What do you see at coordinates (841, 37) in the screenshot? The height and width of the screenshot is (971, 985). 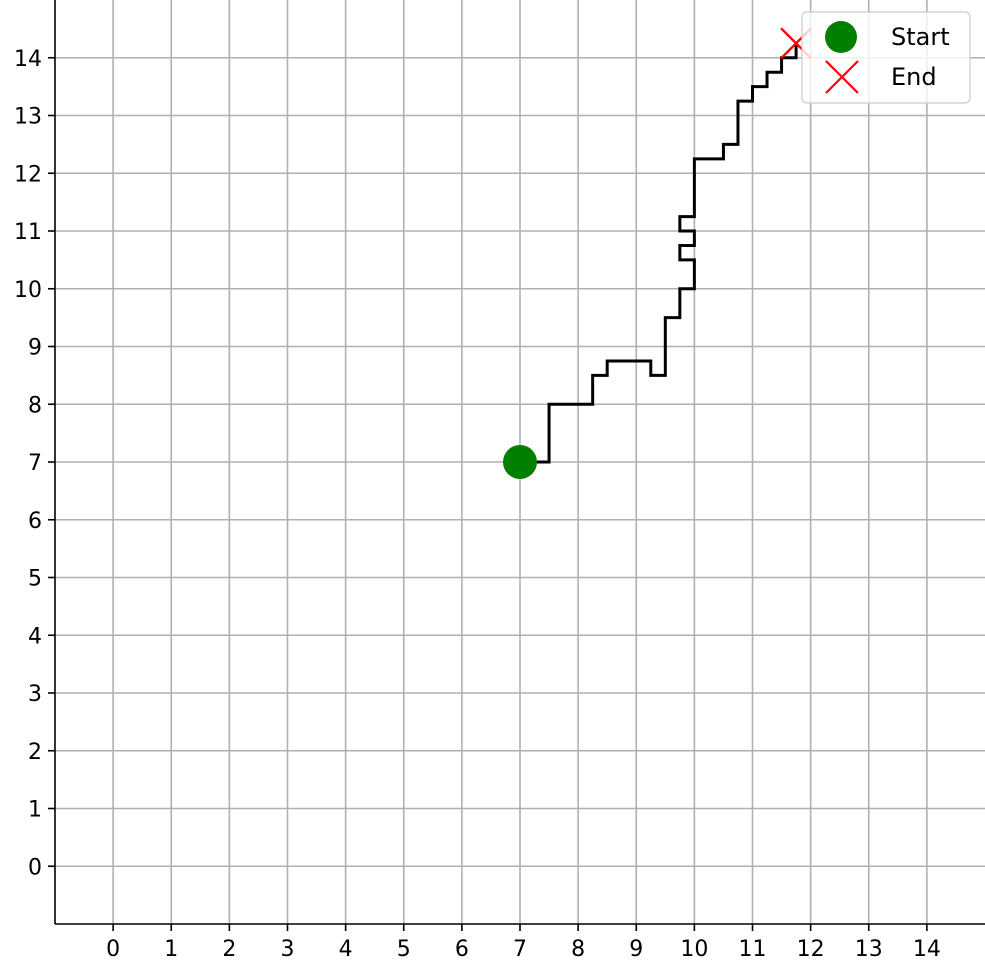 I see `legend-start-marker` at bounding box center [841, 37].